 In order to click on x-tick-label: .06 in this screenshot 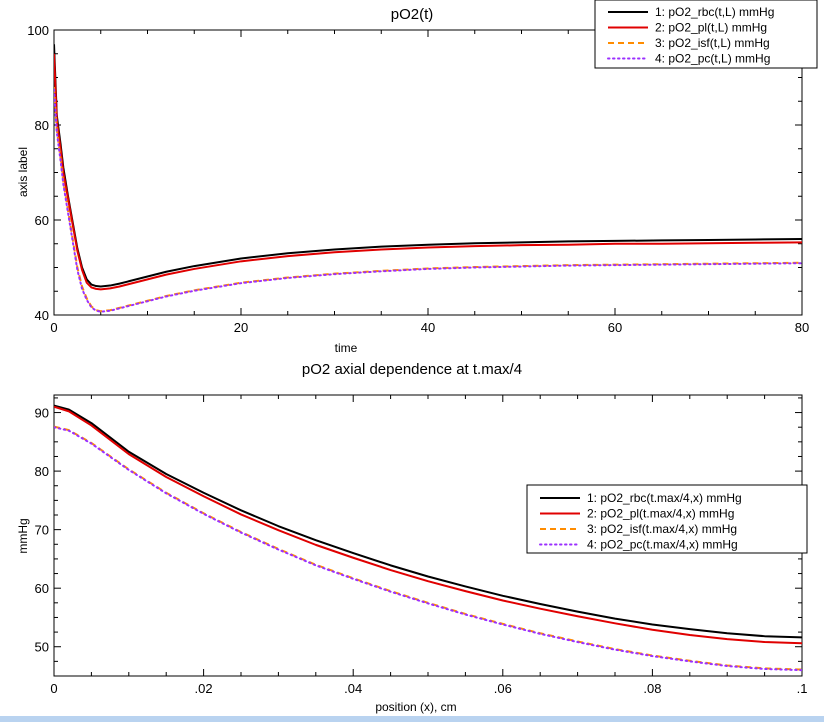, I will do `click(503, 688)`.